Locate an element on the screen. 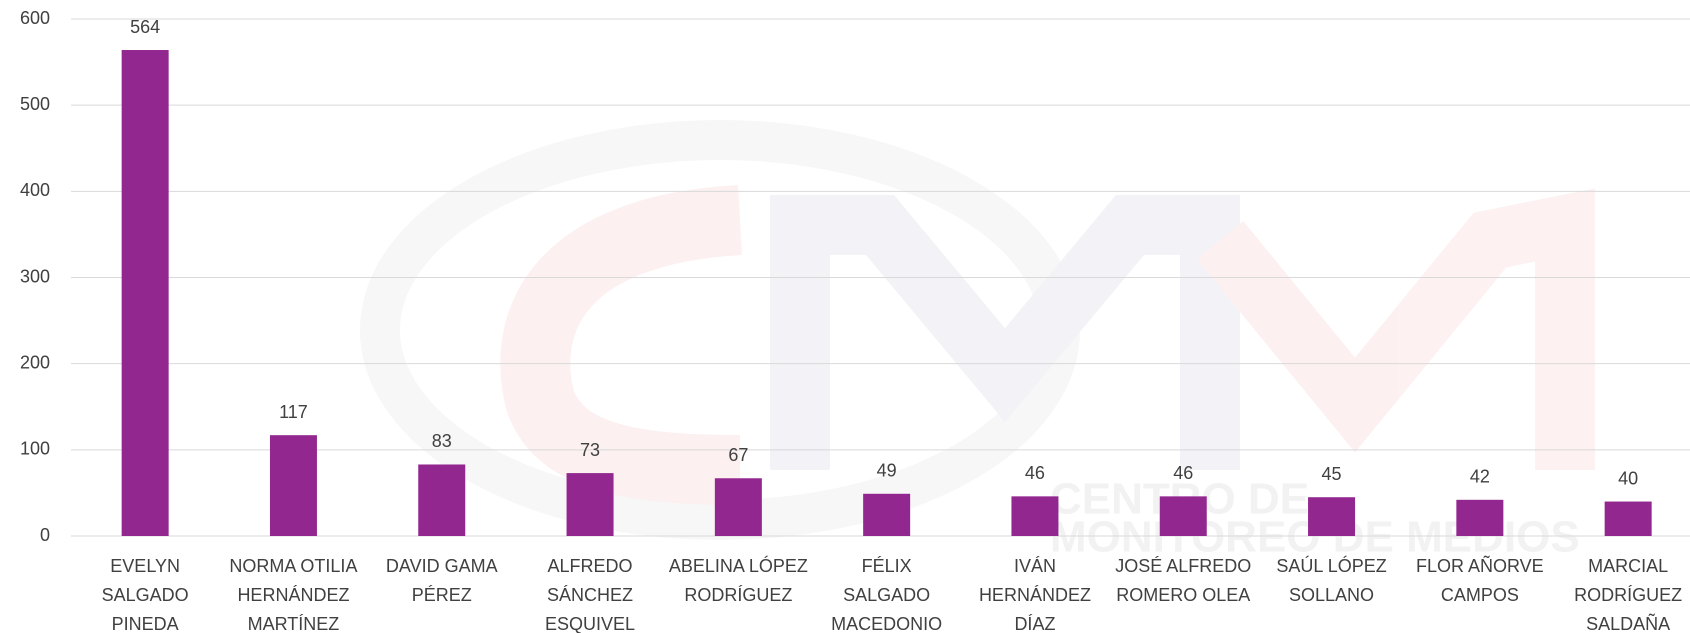 Image resolution: width=1690 pixels, height=633 pixels. x-tick-line: FÉLIX is located at coordinates (887, 566).